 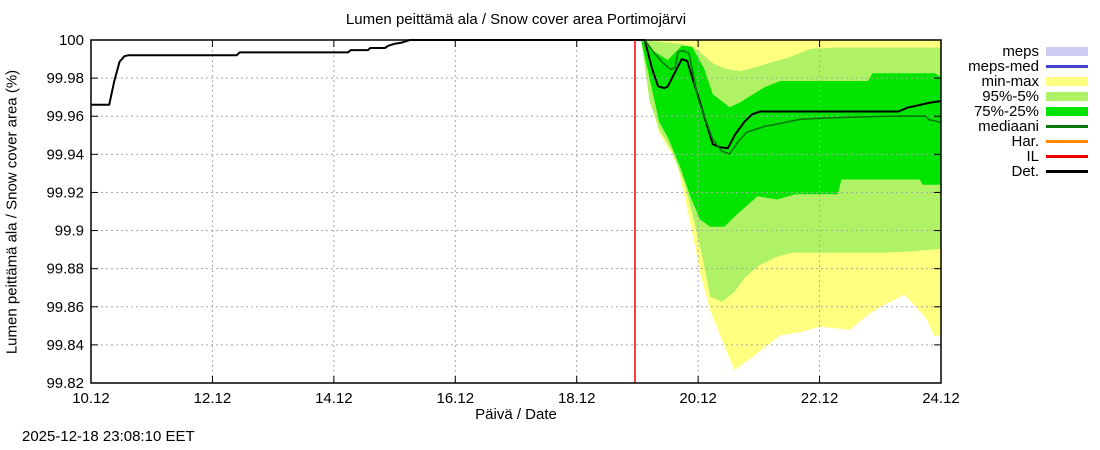 What do you see at coordinates (12, 212) in the screenshot?
I see `y-axis-label: Lumen peittämä ala / Snow cover area (%)` at bounding box center [12, 212].